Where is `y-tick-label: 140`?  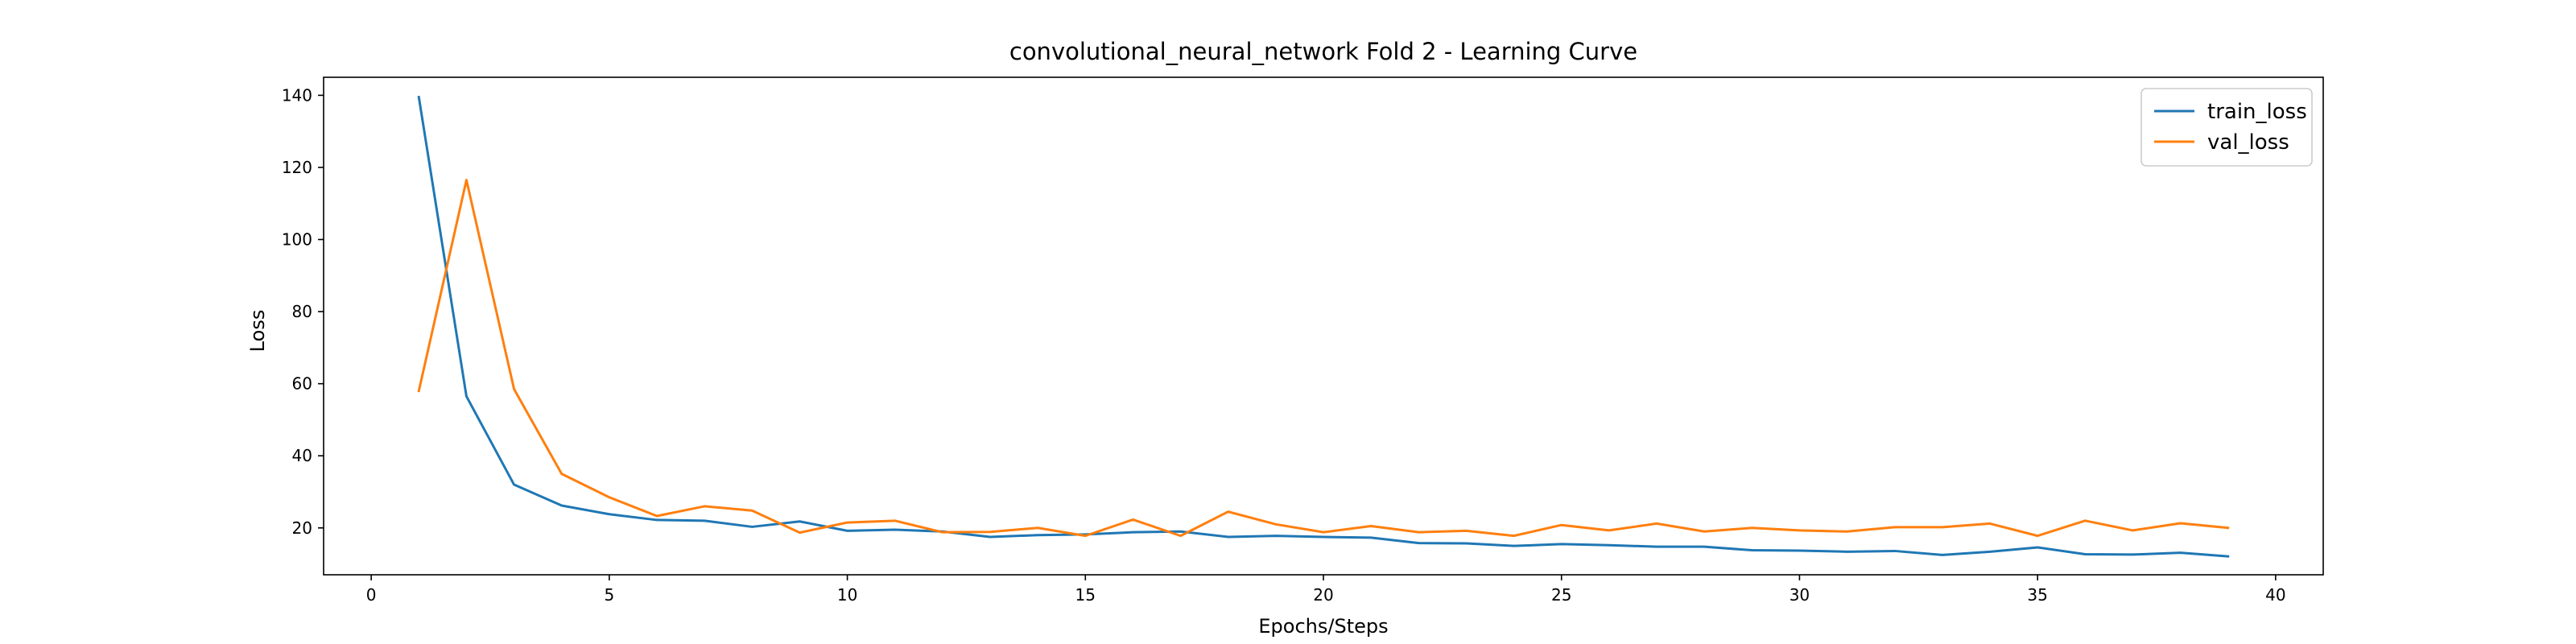
y-tick-label: 140 is located at coordinates (297, 95).